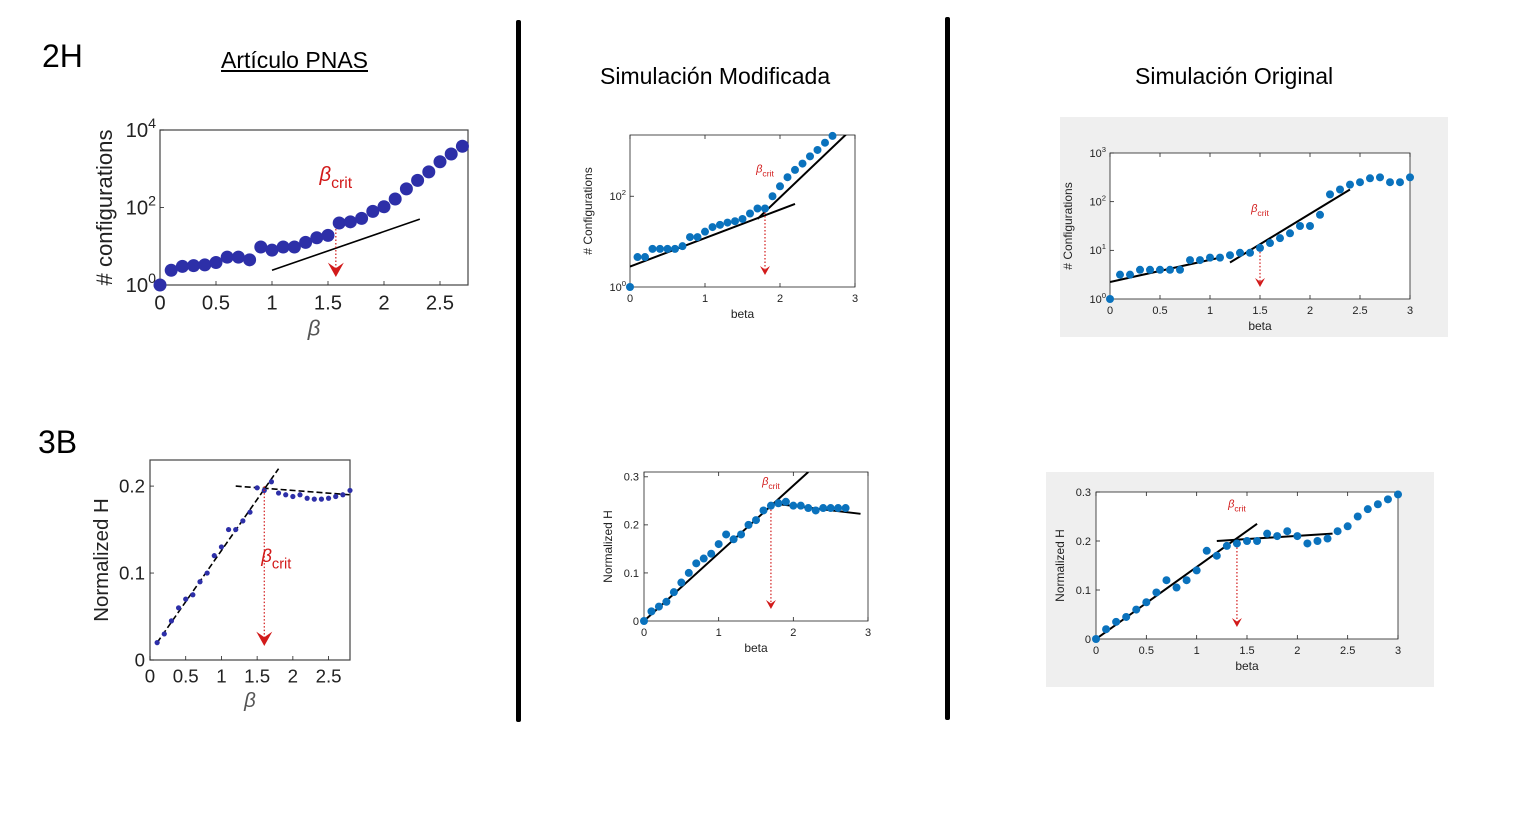 The width and height of the screenshot is (1522, 820). Describe the element at coordinates (1236, 505) in the screenshot. I see `beta-crit-label: βcrit` at that location.